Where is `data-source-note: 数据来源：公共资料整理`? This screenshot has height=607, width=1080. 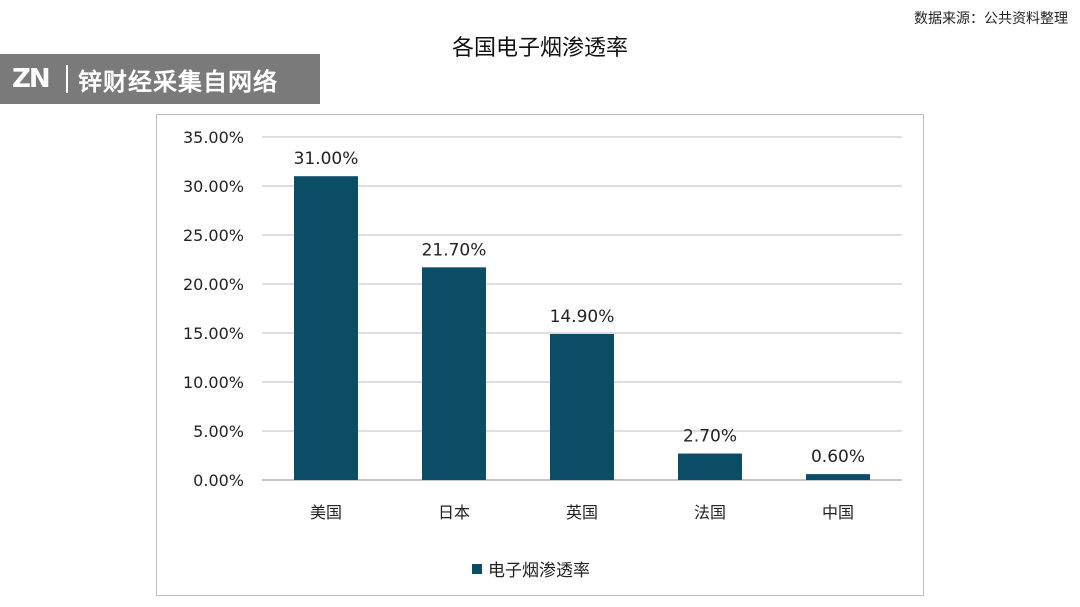 data-source-note: 数据来源：公共资料整理 is located at coordinates (991, 19).